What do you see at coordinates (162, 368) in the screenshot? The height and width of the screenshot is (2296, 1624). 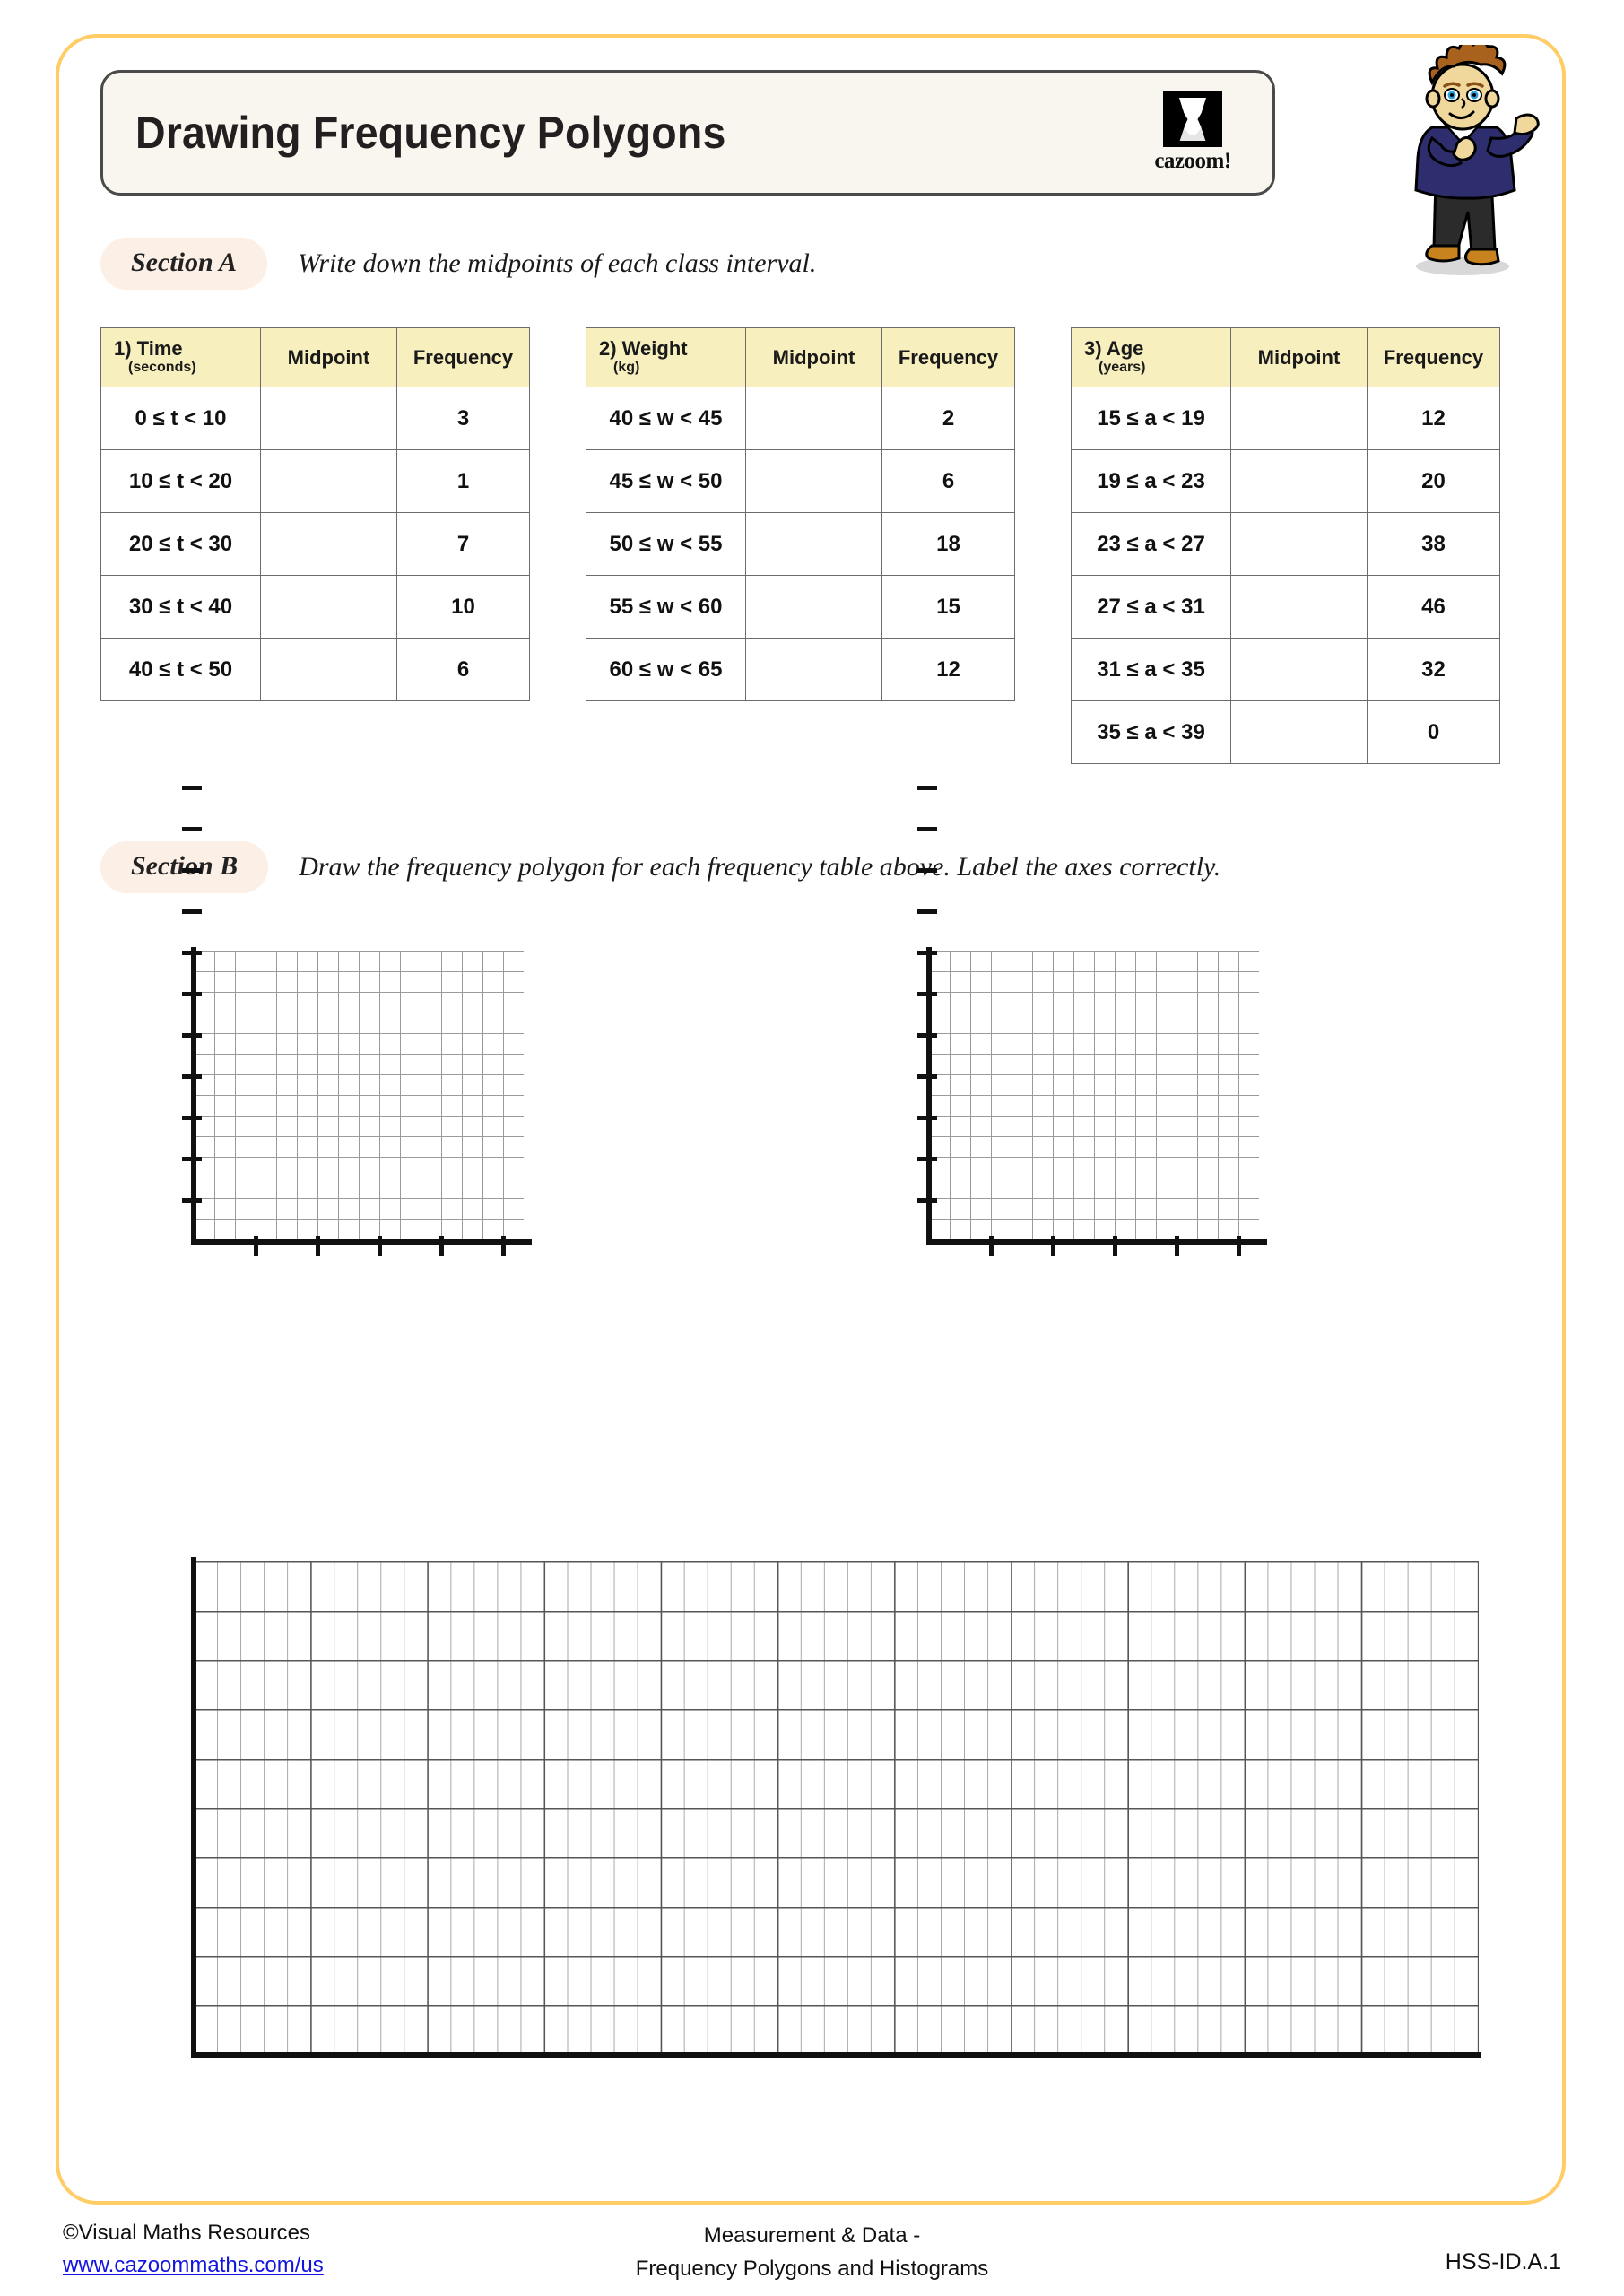 I see `table-1-unit: (seconds)` at bounding box center [162, 368].